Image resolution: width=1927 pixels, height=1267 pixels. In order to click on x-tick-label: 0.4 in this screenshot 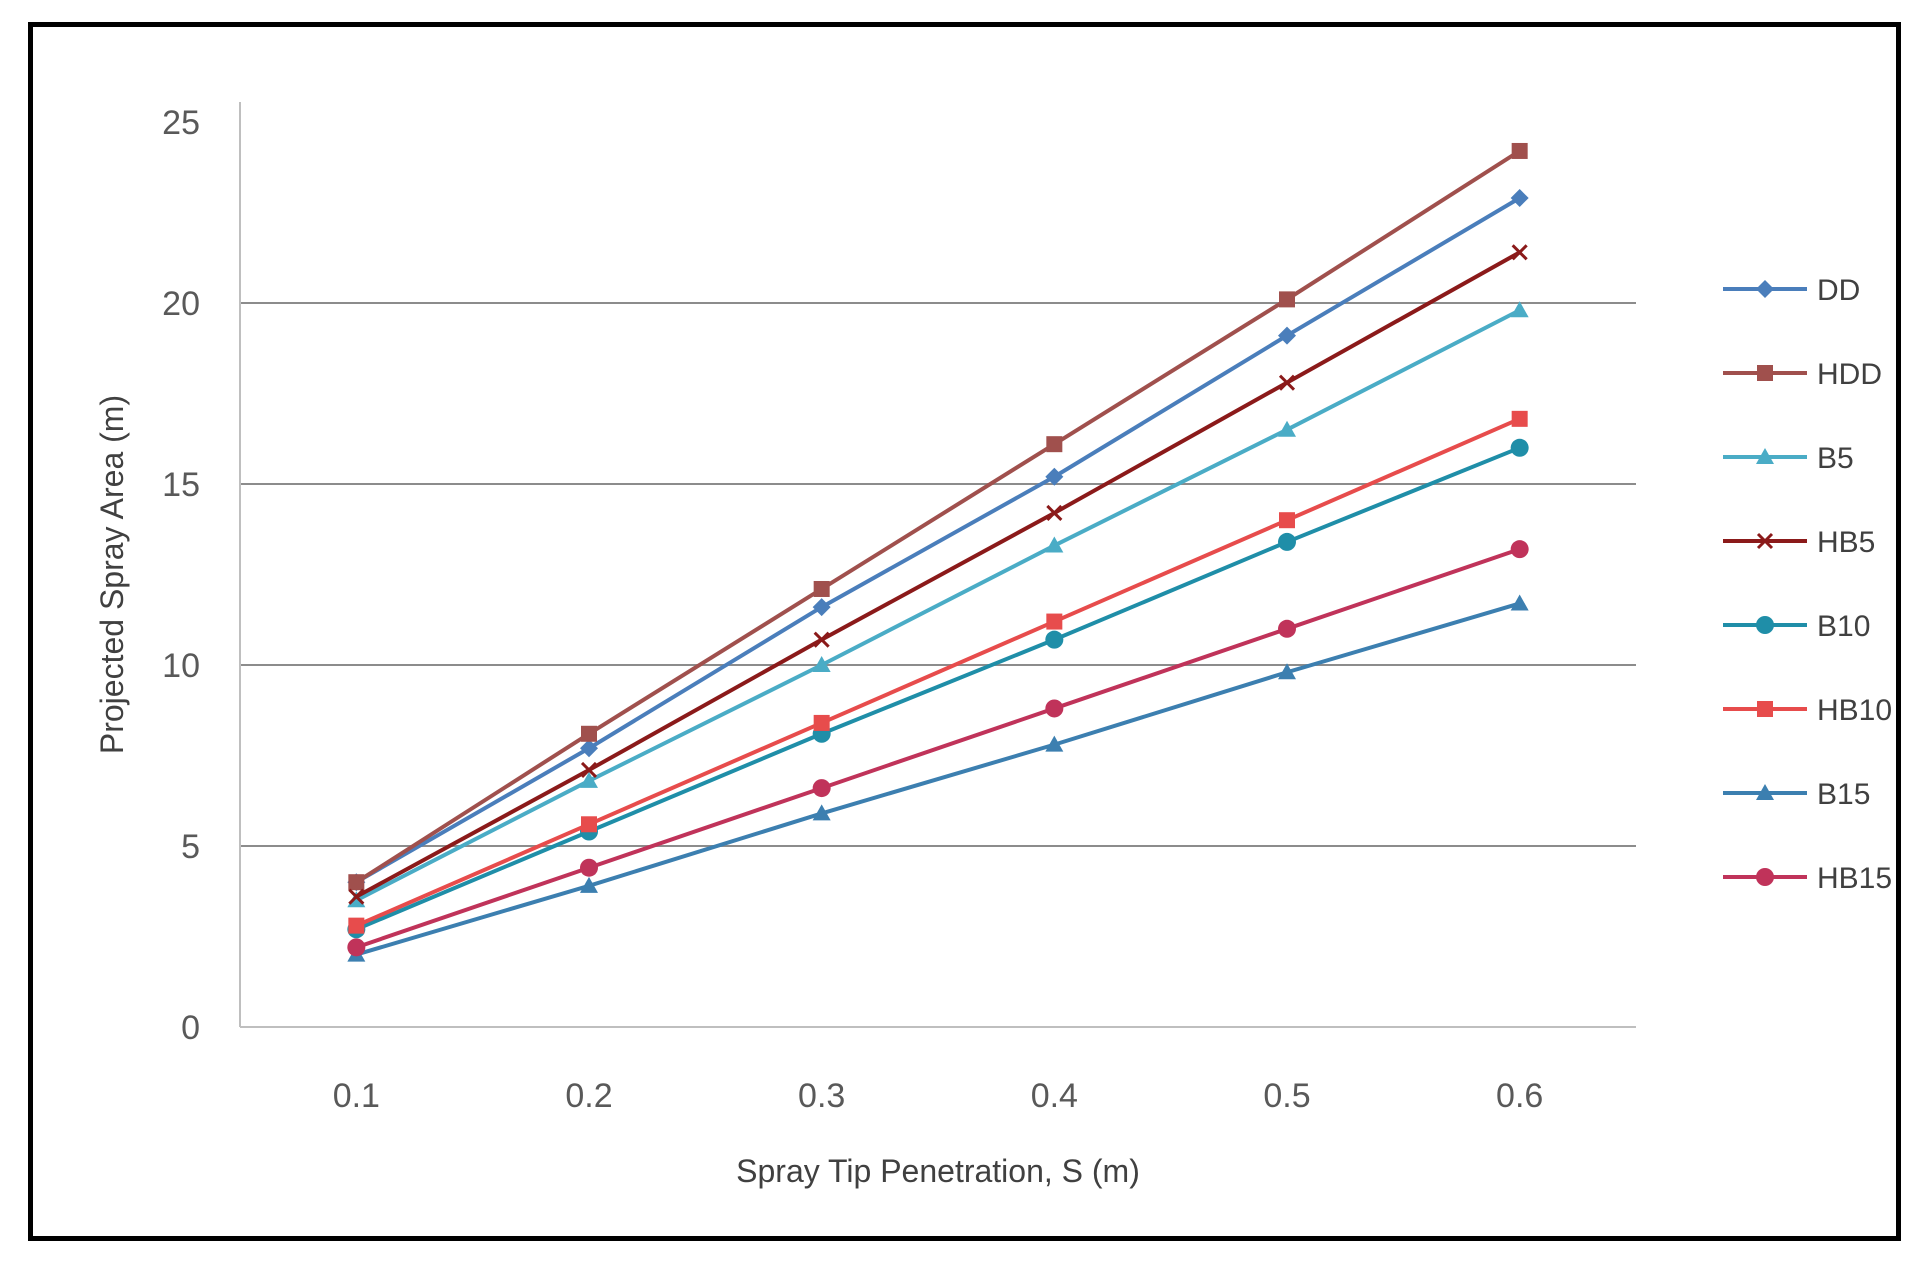, I will do `click(1054, 1096)`.